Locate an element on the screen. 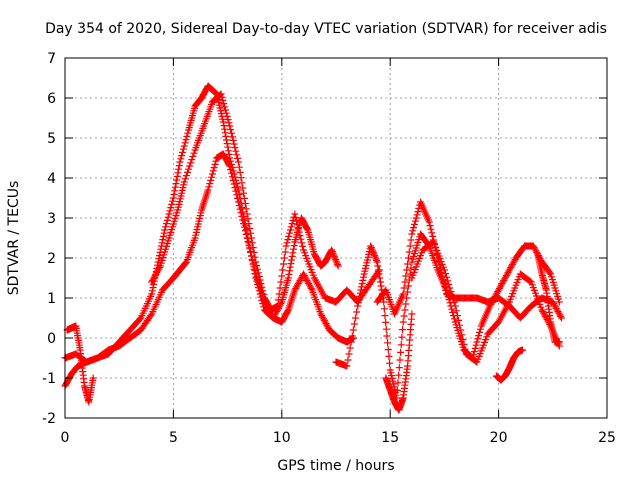  x-tick-label: 20 is located at coordinates (499, 438).